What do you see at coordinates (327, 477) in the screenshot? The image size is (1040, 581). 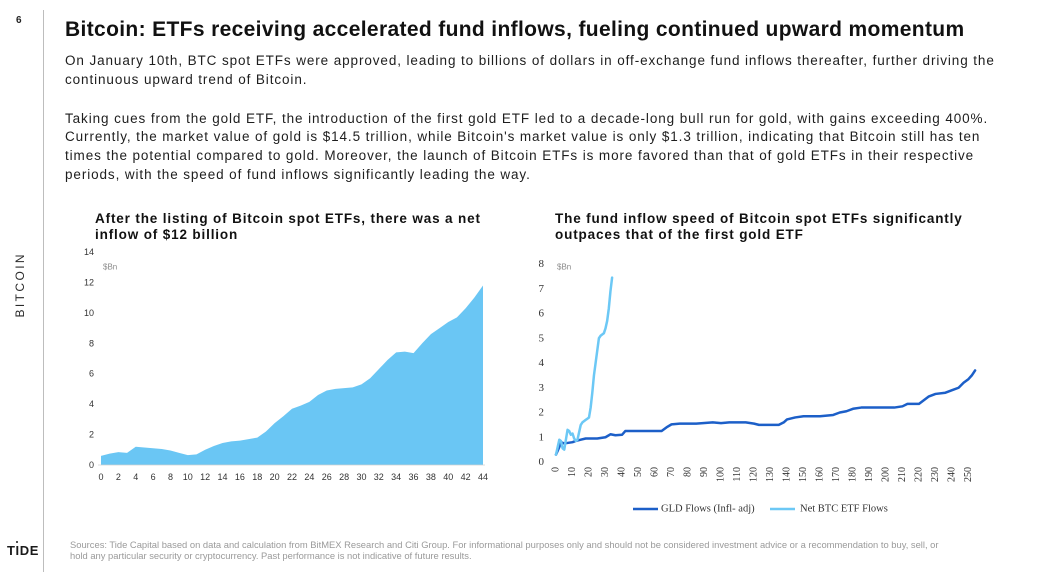 I see `x-tick-label: 26` at bounding box center [327, 477].